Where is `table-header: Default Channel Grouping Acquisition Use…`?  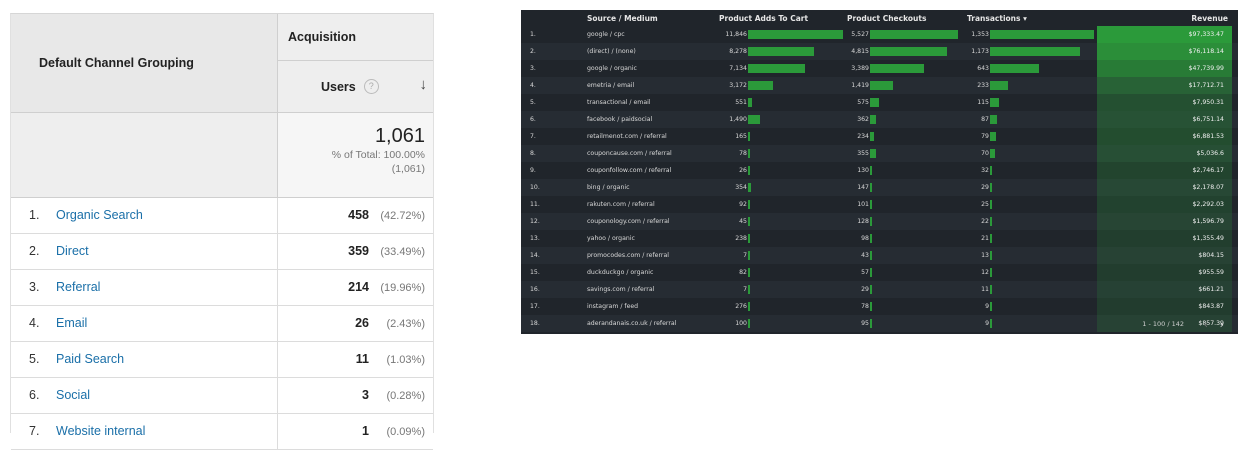
table-header: Default Channel Grouping Acquisition Use… is located at coordinates (222, 63).